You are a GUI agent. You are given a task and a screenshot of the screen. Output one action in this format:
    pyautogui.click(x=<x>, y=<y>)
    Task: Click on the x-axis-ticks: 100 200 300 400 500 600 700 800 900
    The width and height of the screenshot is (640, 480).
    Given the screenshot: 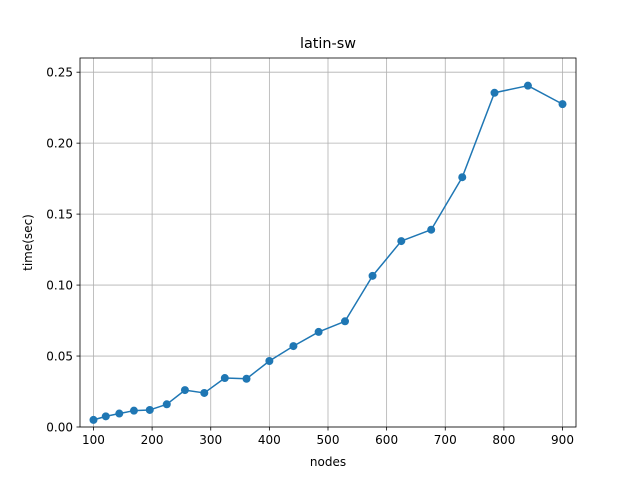 What is the action you would take?
    pyautogui.click(x=328, y=437)
    